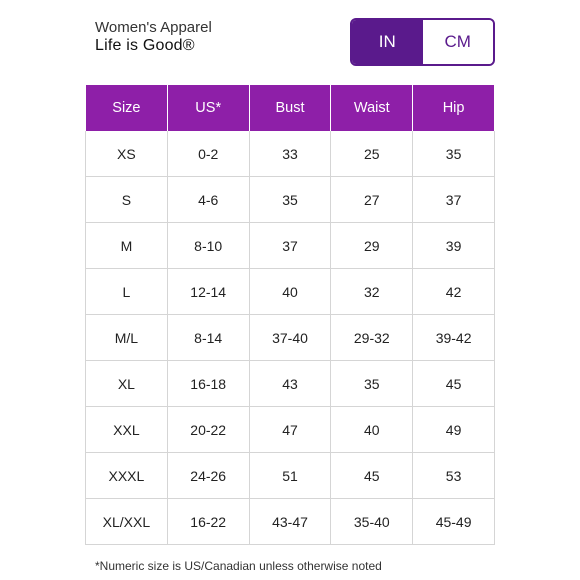 The height and width of the screenshot is (580, 580). What do you see at coordinates (372, 383) in the screenshot?
I see `cell-waist: 35` at bounding box center [372, 383].